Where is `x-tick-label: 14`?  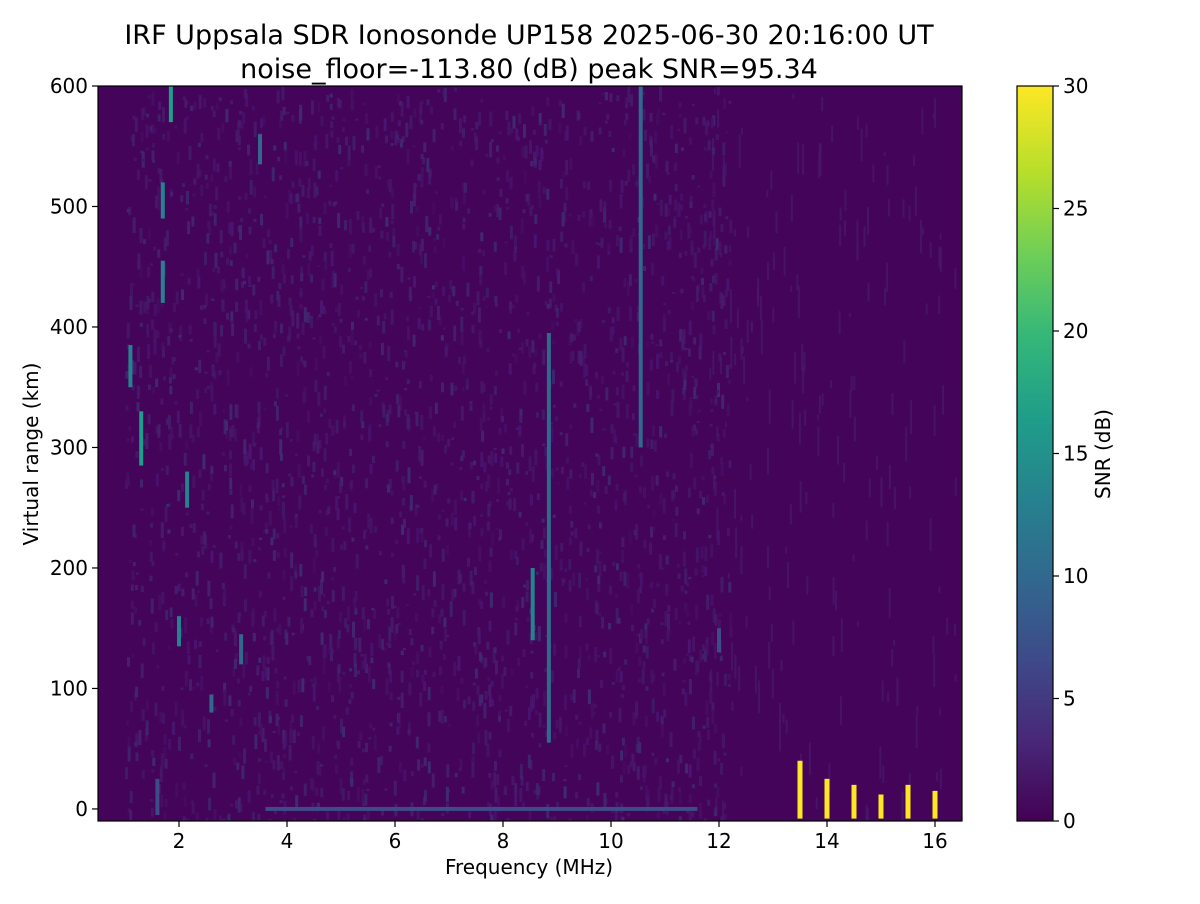 x-tick-label: 14 is located at coordinates (826, 841).